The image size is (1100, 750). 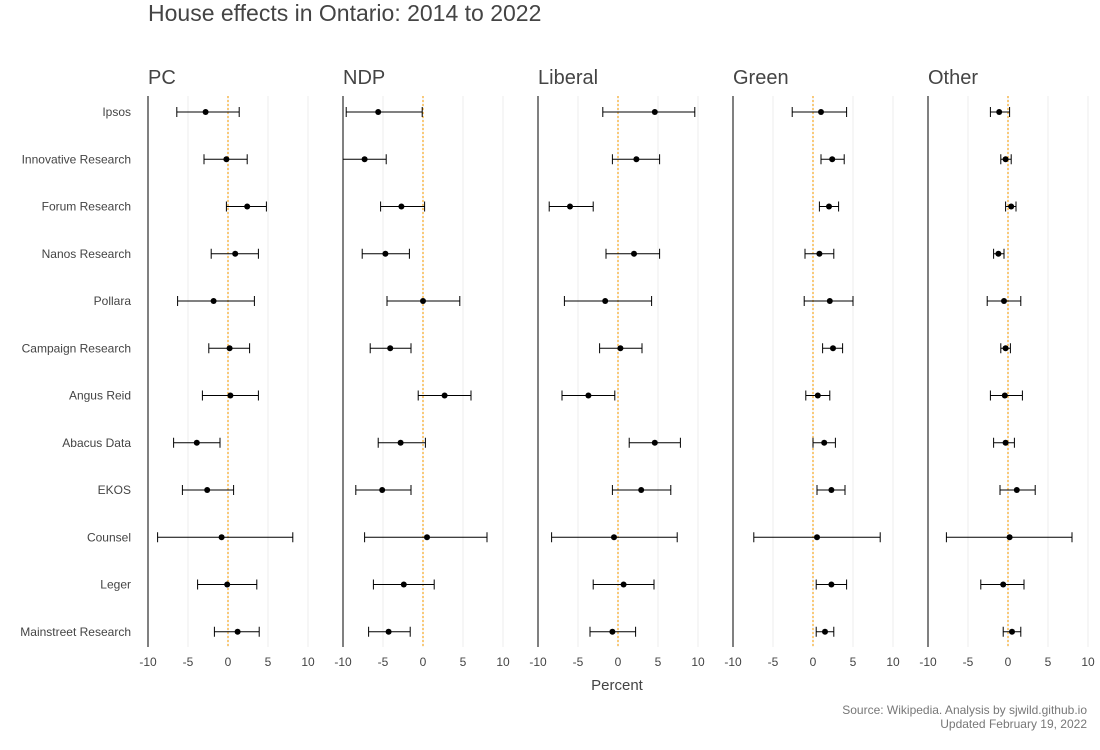 I want to click on category-label: Innovative Research, so click(x=76, y=159).